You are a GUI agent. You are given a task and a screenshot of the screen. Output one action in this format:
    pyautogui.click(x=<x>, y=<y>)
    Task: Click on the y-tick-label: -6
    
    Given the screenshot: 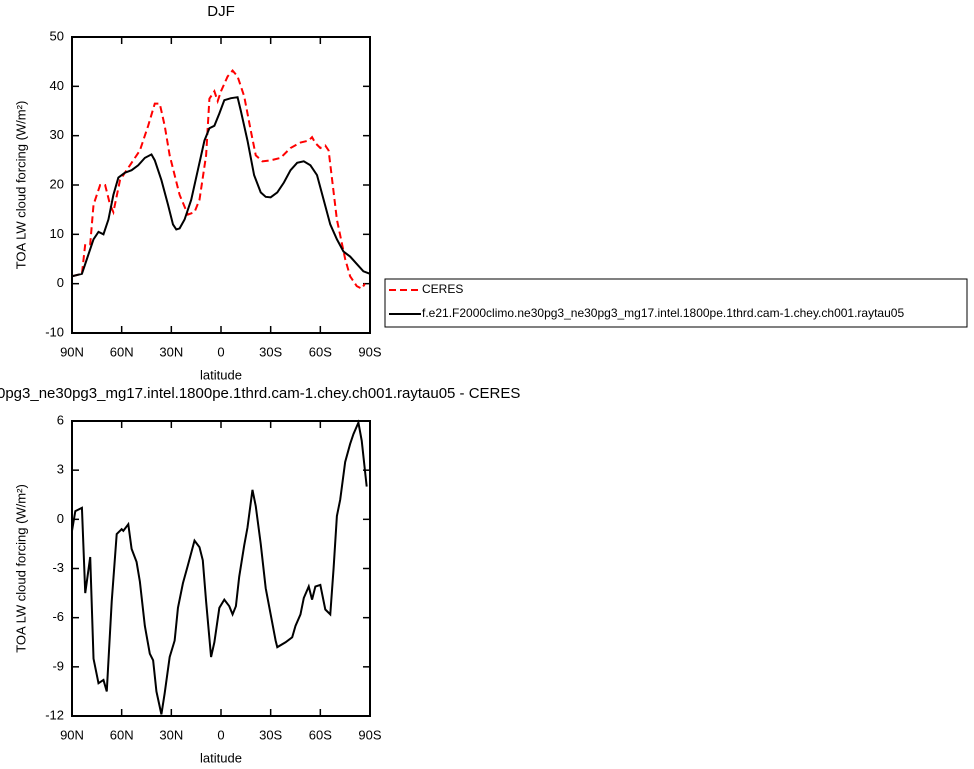 What is the action you would take?
    pyautogui.click(x=58, y=616)
    